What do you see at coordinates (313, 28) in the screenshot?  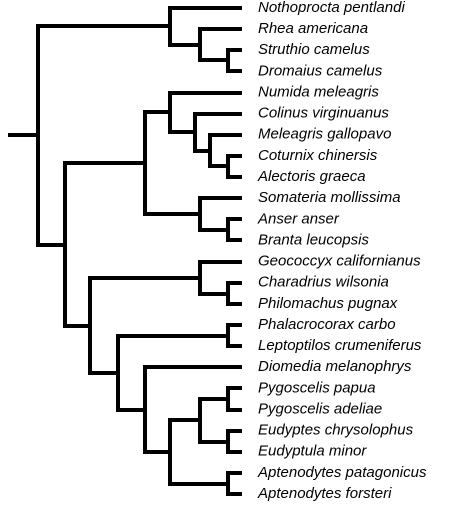 I see `leaf-label: Rhea americana` at bounding box center [313, 28].